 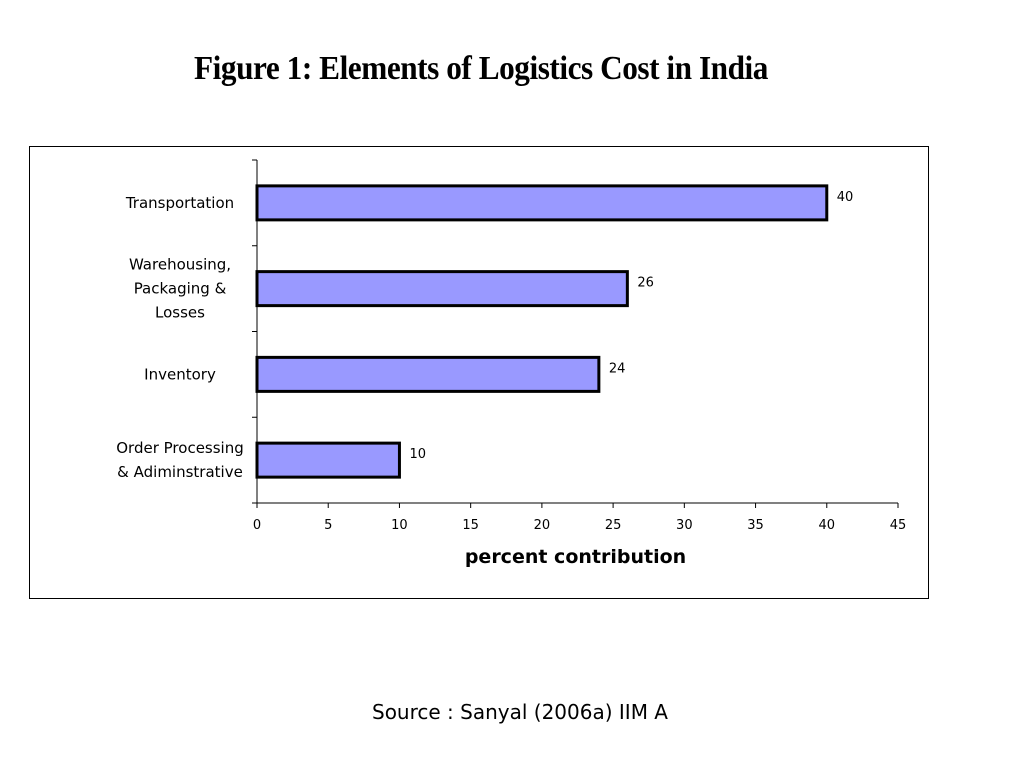 What do you see at coordinates (613, 525) in the screenshot?
I see `x-tick-label: 25` at bounding box center [613, 525].